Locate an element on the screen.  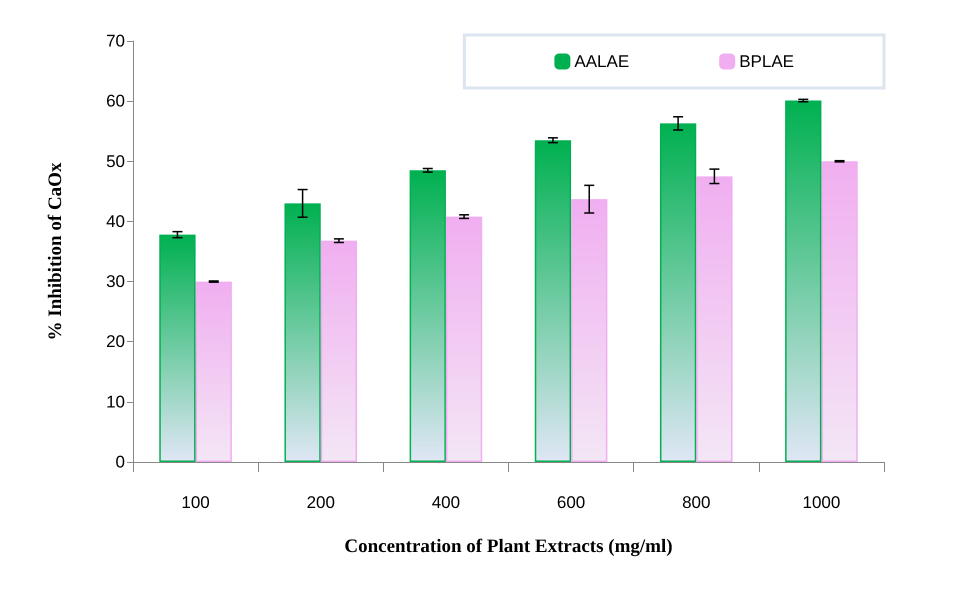
y-tick-label: 30 is located at coordinates (115, 282).